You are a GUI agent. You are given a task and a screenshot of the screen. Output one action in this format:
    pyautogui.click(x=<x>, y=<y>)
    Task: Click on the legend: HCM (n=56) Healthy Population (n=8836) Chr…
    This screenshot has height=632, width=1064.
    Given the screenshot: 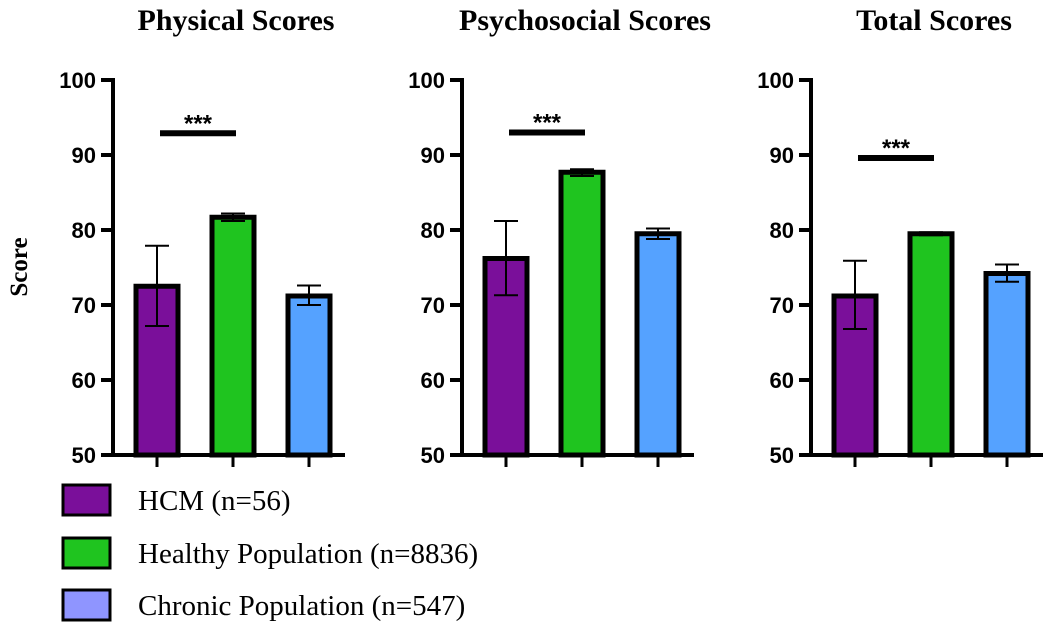 What is the action you would take?
    pyautogui.click(x=269, y=552)
    